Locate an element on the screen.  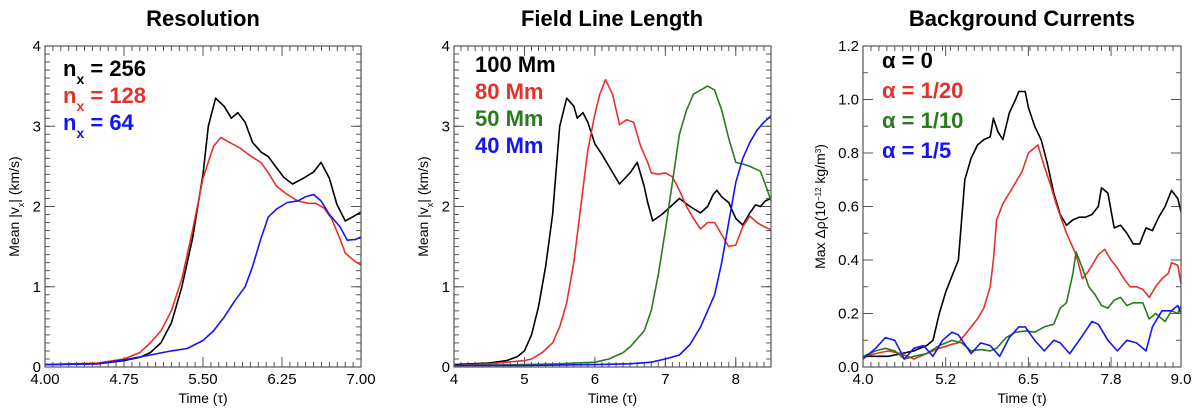
text-segment: 40 Mm is located at coordinates (509, 145).